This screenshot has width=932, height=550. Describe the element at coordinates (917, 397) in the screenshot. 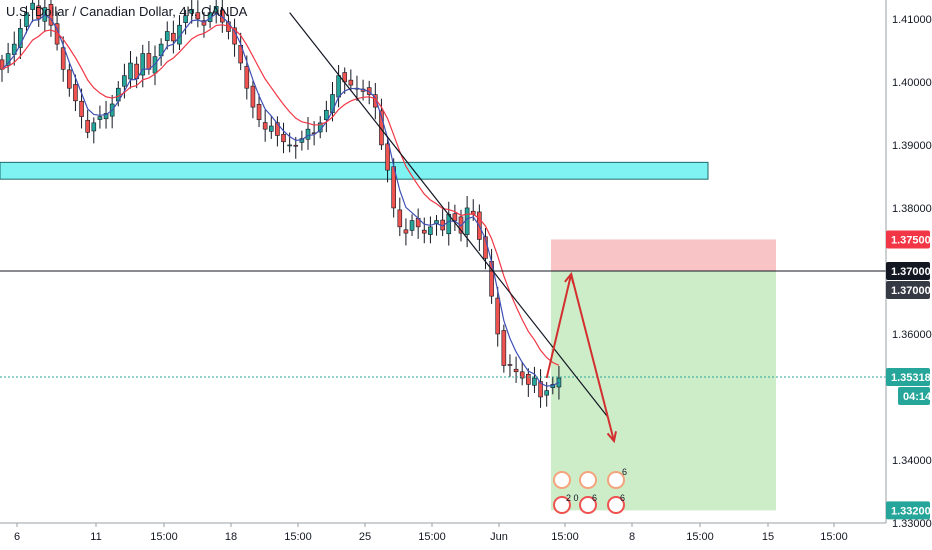

I see `price-tag-label: 04:14` at that location.